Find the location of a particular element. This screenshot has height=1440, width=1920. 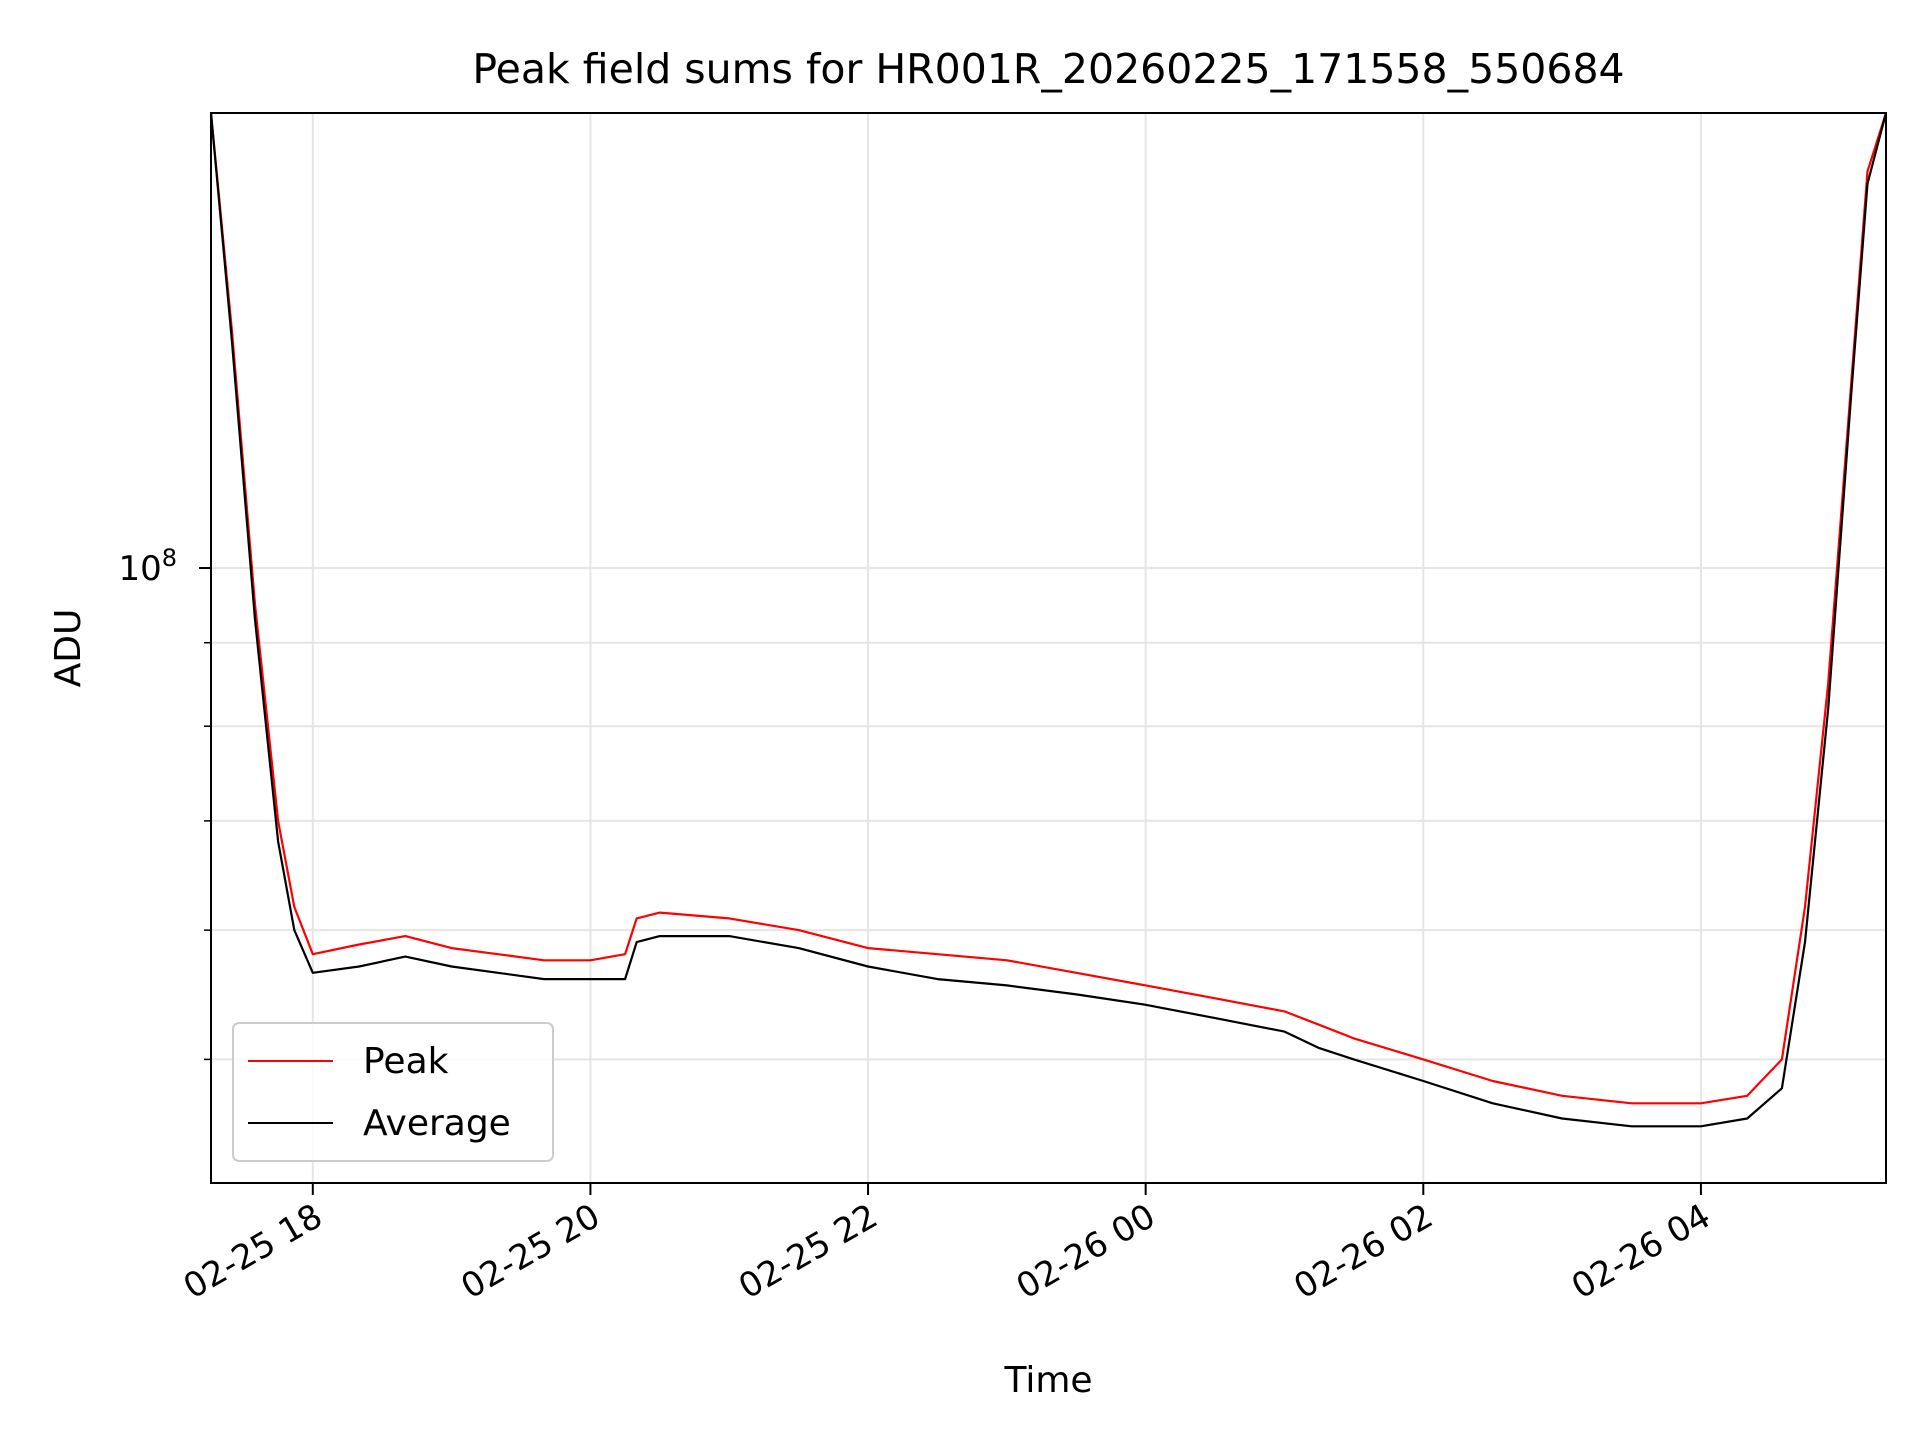

legend: Peak Average is located at coordinates (393, 1092).